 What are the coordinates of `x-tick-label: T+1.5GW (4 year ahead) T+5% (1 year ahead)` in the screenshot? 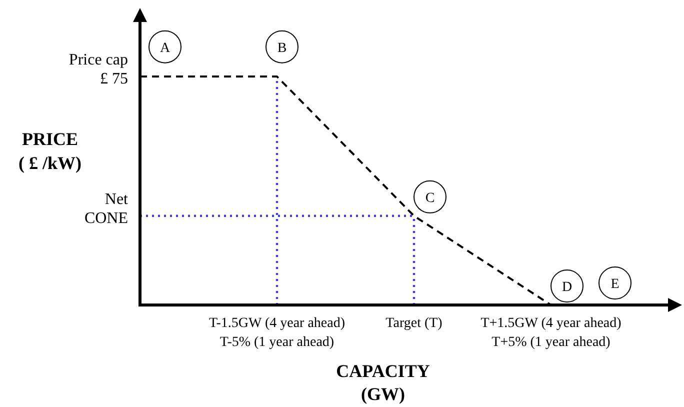 It's located at (551, 333).